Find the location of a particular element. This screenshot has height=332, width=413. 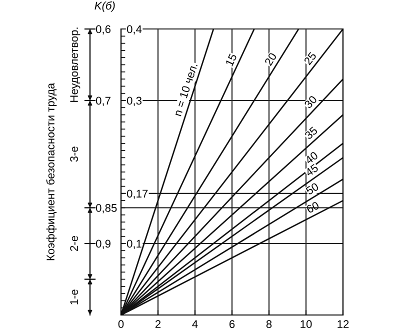

text: 3-е is located at coordinates (74, 154).